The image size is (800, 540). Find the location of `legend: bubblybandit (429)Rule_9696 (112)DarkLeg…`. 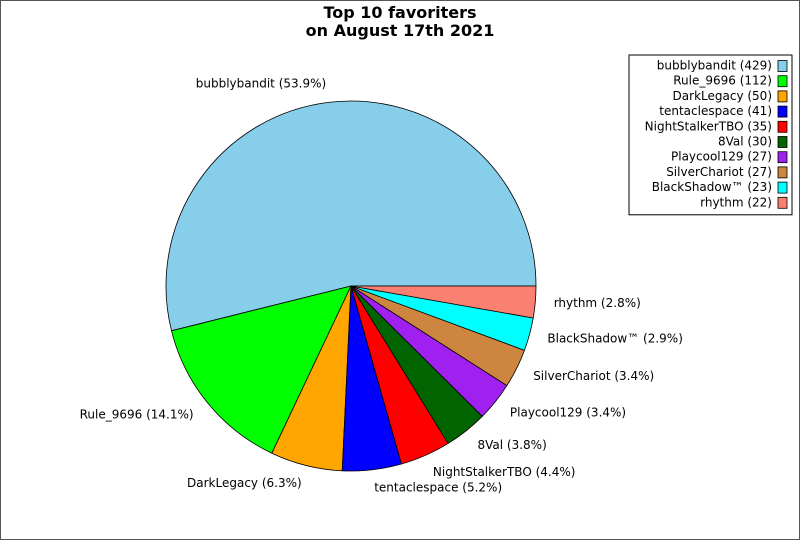

legend: bubblybandit (429)Rule_9696 (112)DarkLeg… is located at coordinates (710, 135).